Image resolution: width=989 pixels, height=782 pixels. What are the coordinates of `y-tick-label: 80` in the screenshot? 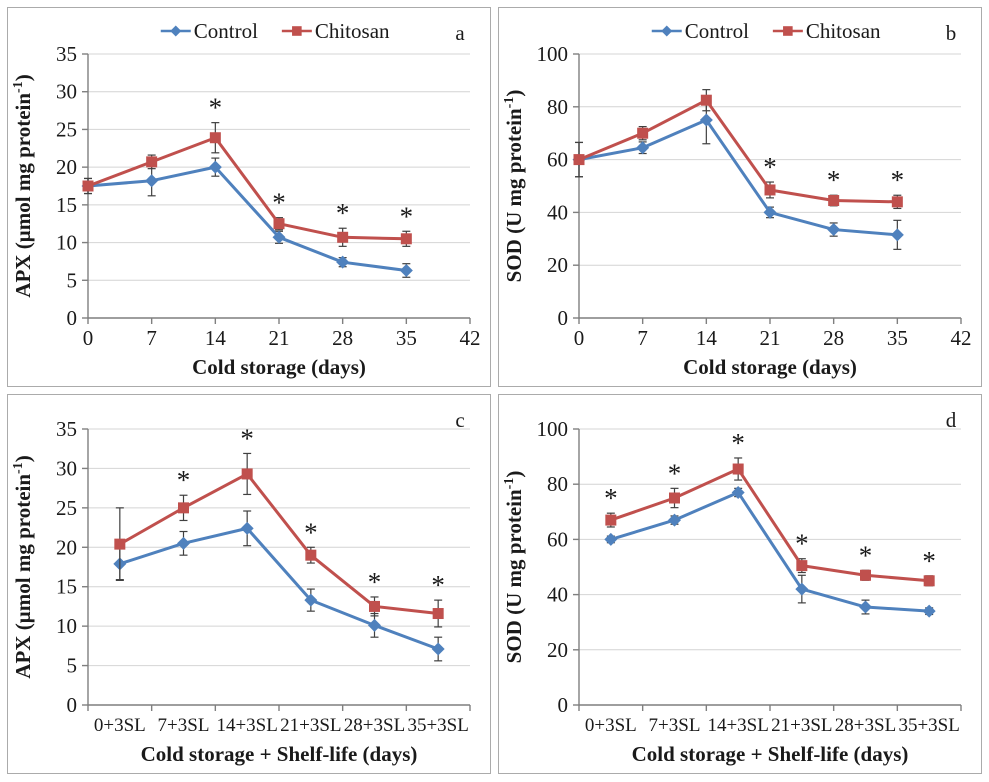 It's located at (557, 107).